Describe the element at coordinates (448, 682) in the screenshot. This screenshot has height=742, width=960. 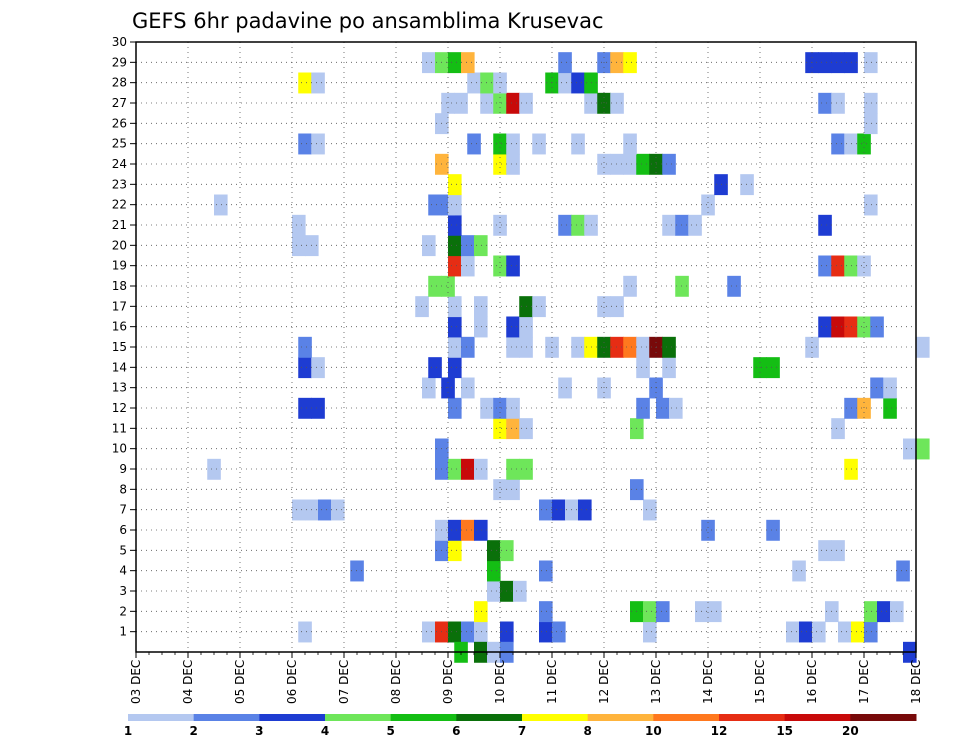
I see `x-tick-label: 09 DEC` at that location.